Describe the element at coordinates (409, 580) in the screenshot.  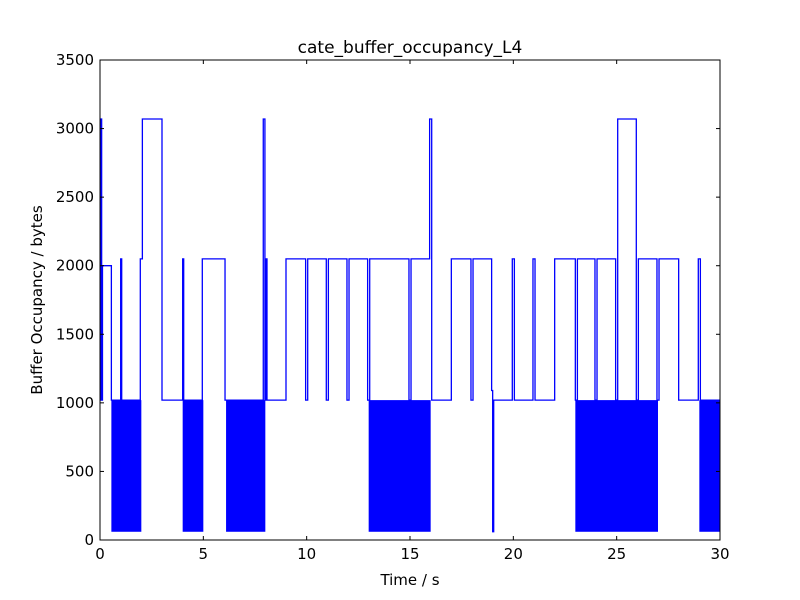
I see `x-axis-label: Time / s` at that location.